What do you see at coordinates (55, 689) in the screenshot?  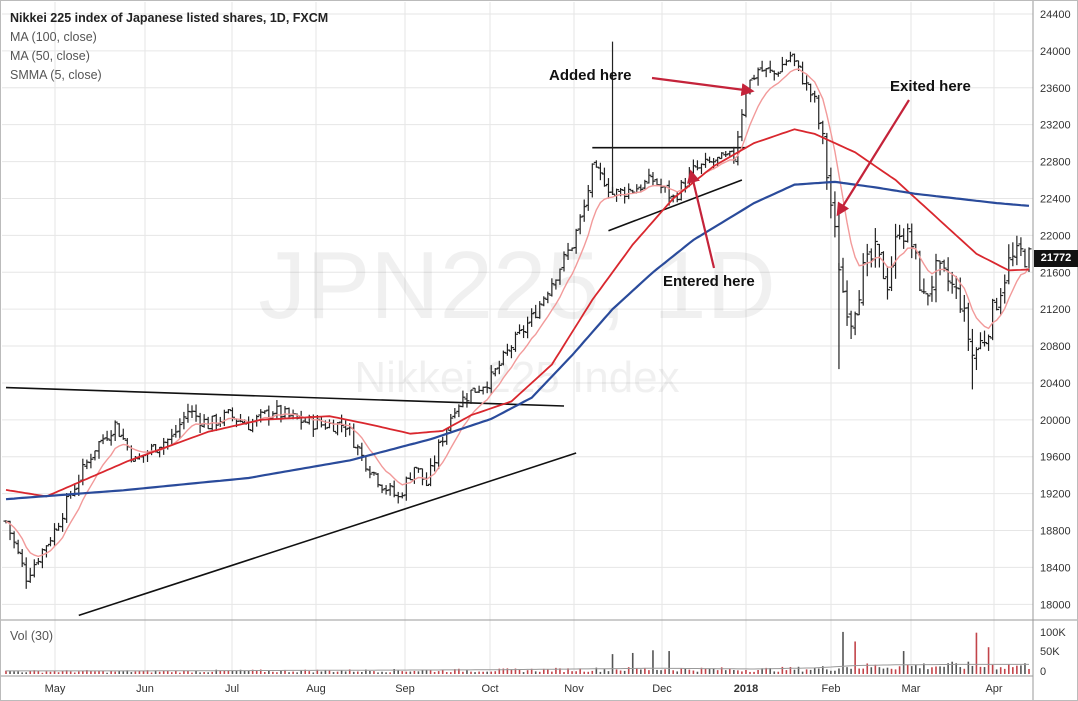 I see `x-tick-label: May` at bounding box center [55, 689].